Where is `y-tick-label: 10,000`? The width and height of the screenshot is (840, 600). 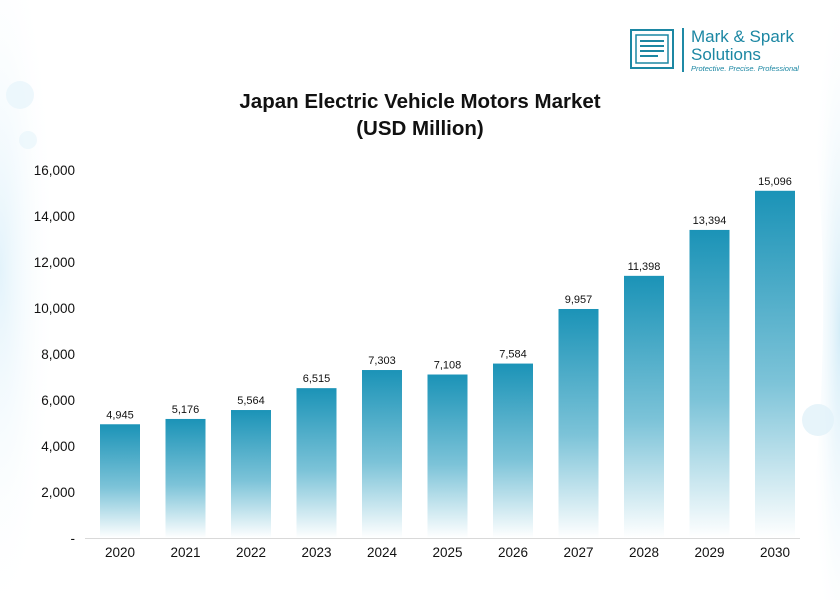 y-tick-label: 10,000 is located at coordinates (54, 308).